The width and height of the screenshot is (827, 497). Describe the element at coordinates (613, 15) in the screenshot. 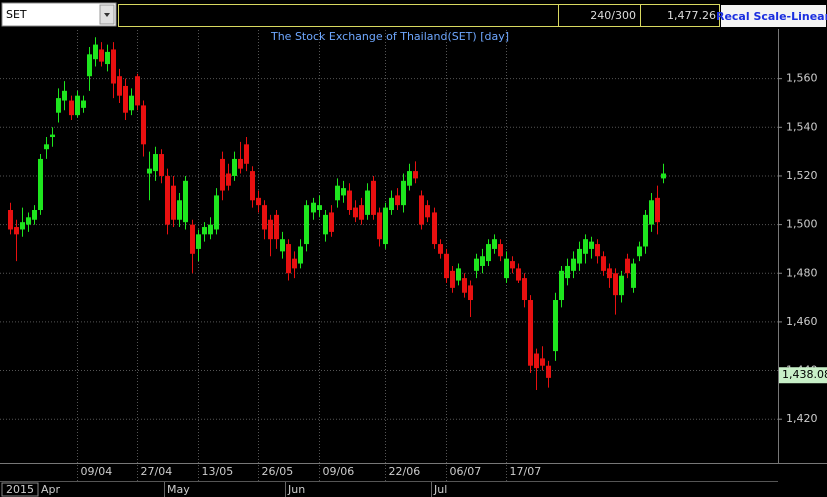

I see `counter: 240/300` at that location.